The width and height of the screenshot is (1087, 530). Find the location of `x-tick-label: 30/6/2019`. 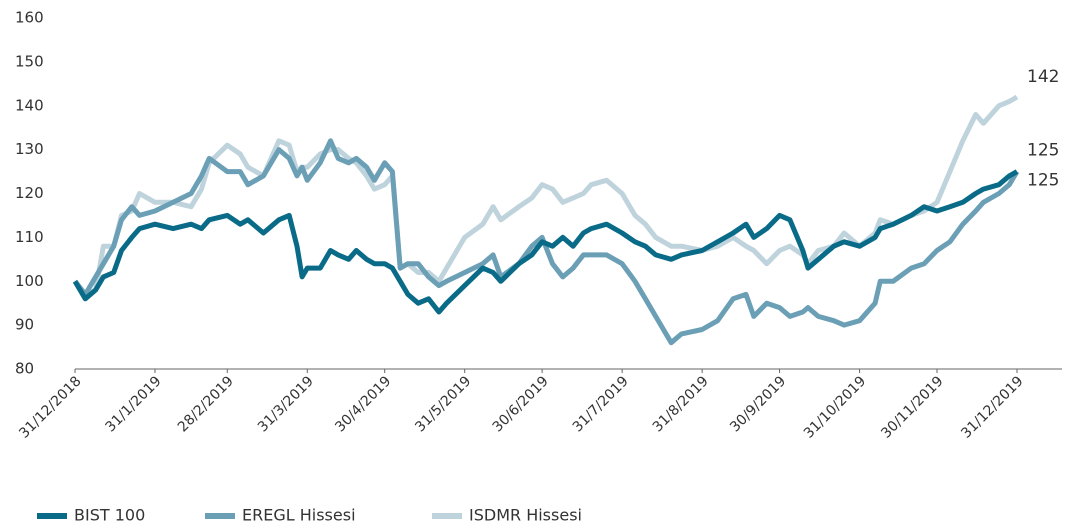

x-tick-label: 30/6/2019 is located at coordinates (521, 404).